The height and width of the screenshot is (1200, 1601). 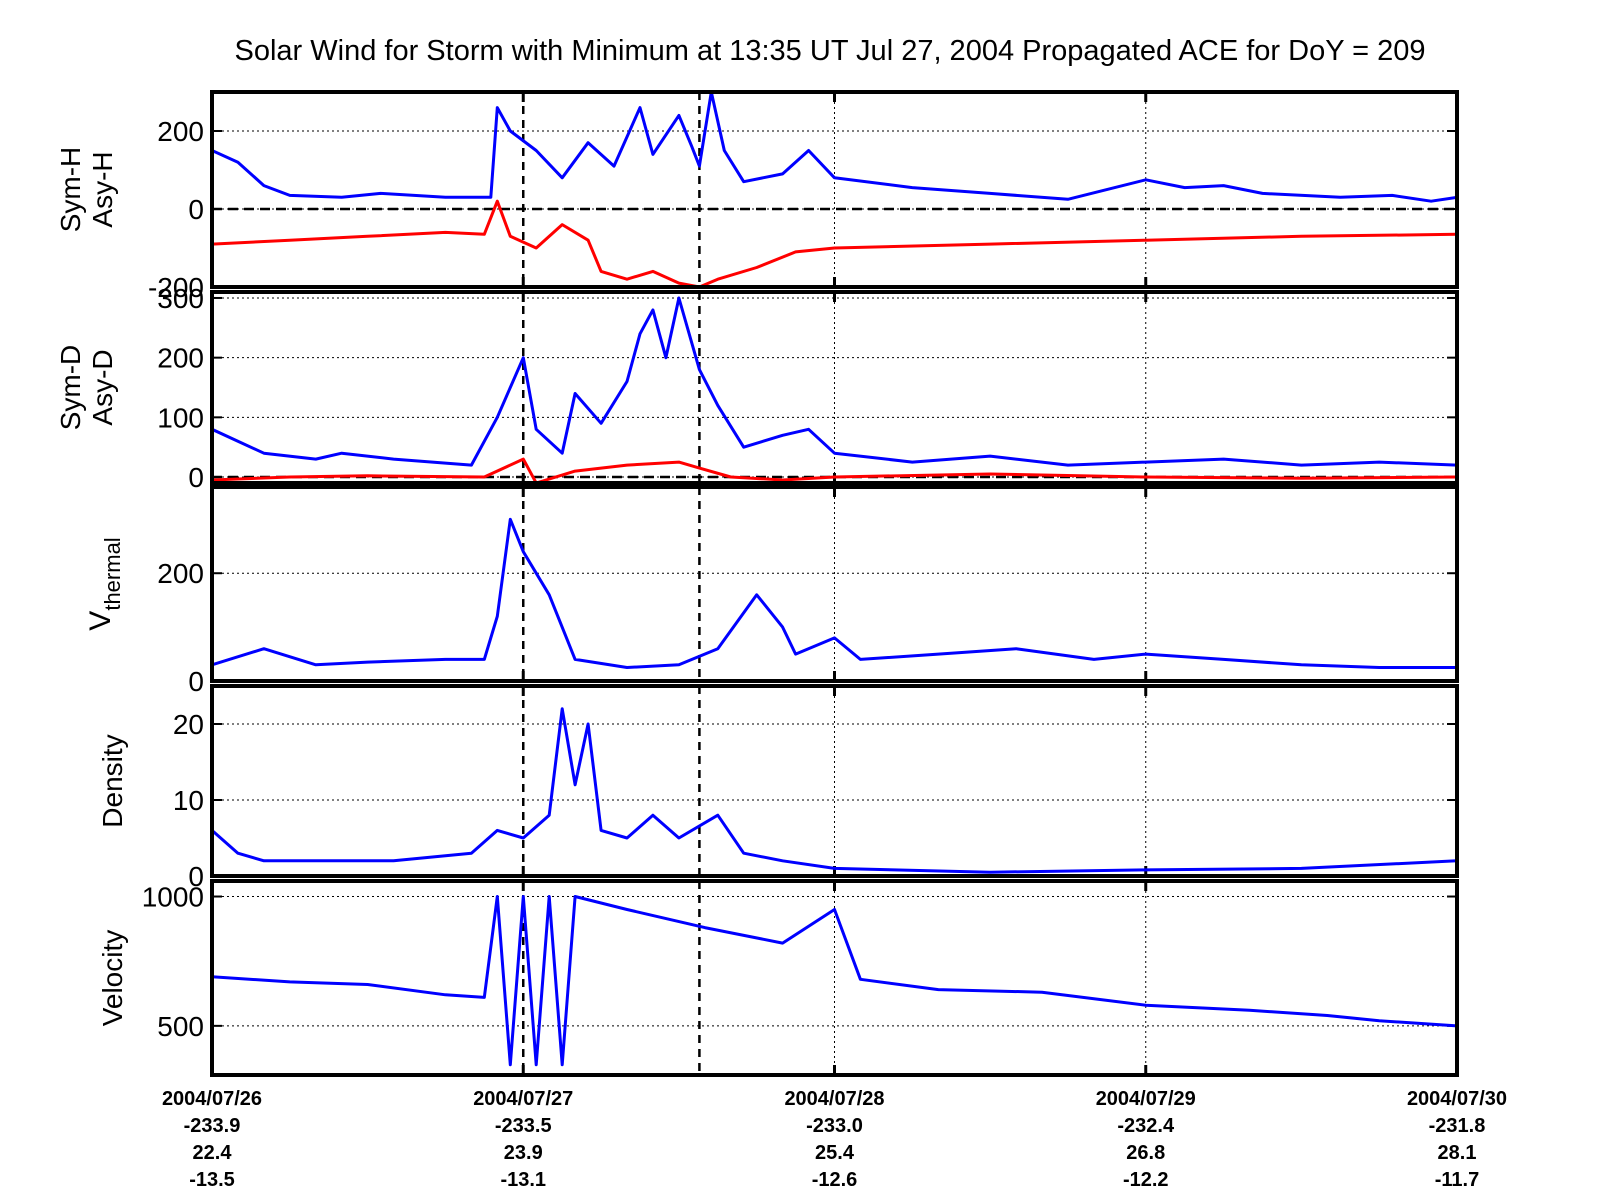 I want to click on x-tick-coord-label: 23.9, so click(x=523, y=1153).